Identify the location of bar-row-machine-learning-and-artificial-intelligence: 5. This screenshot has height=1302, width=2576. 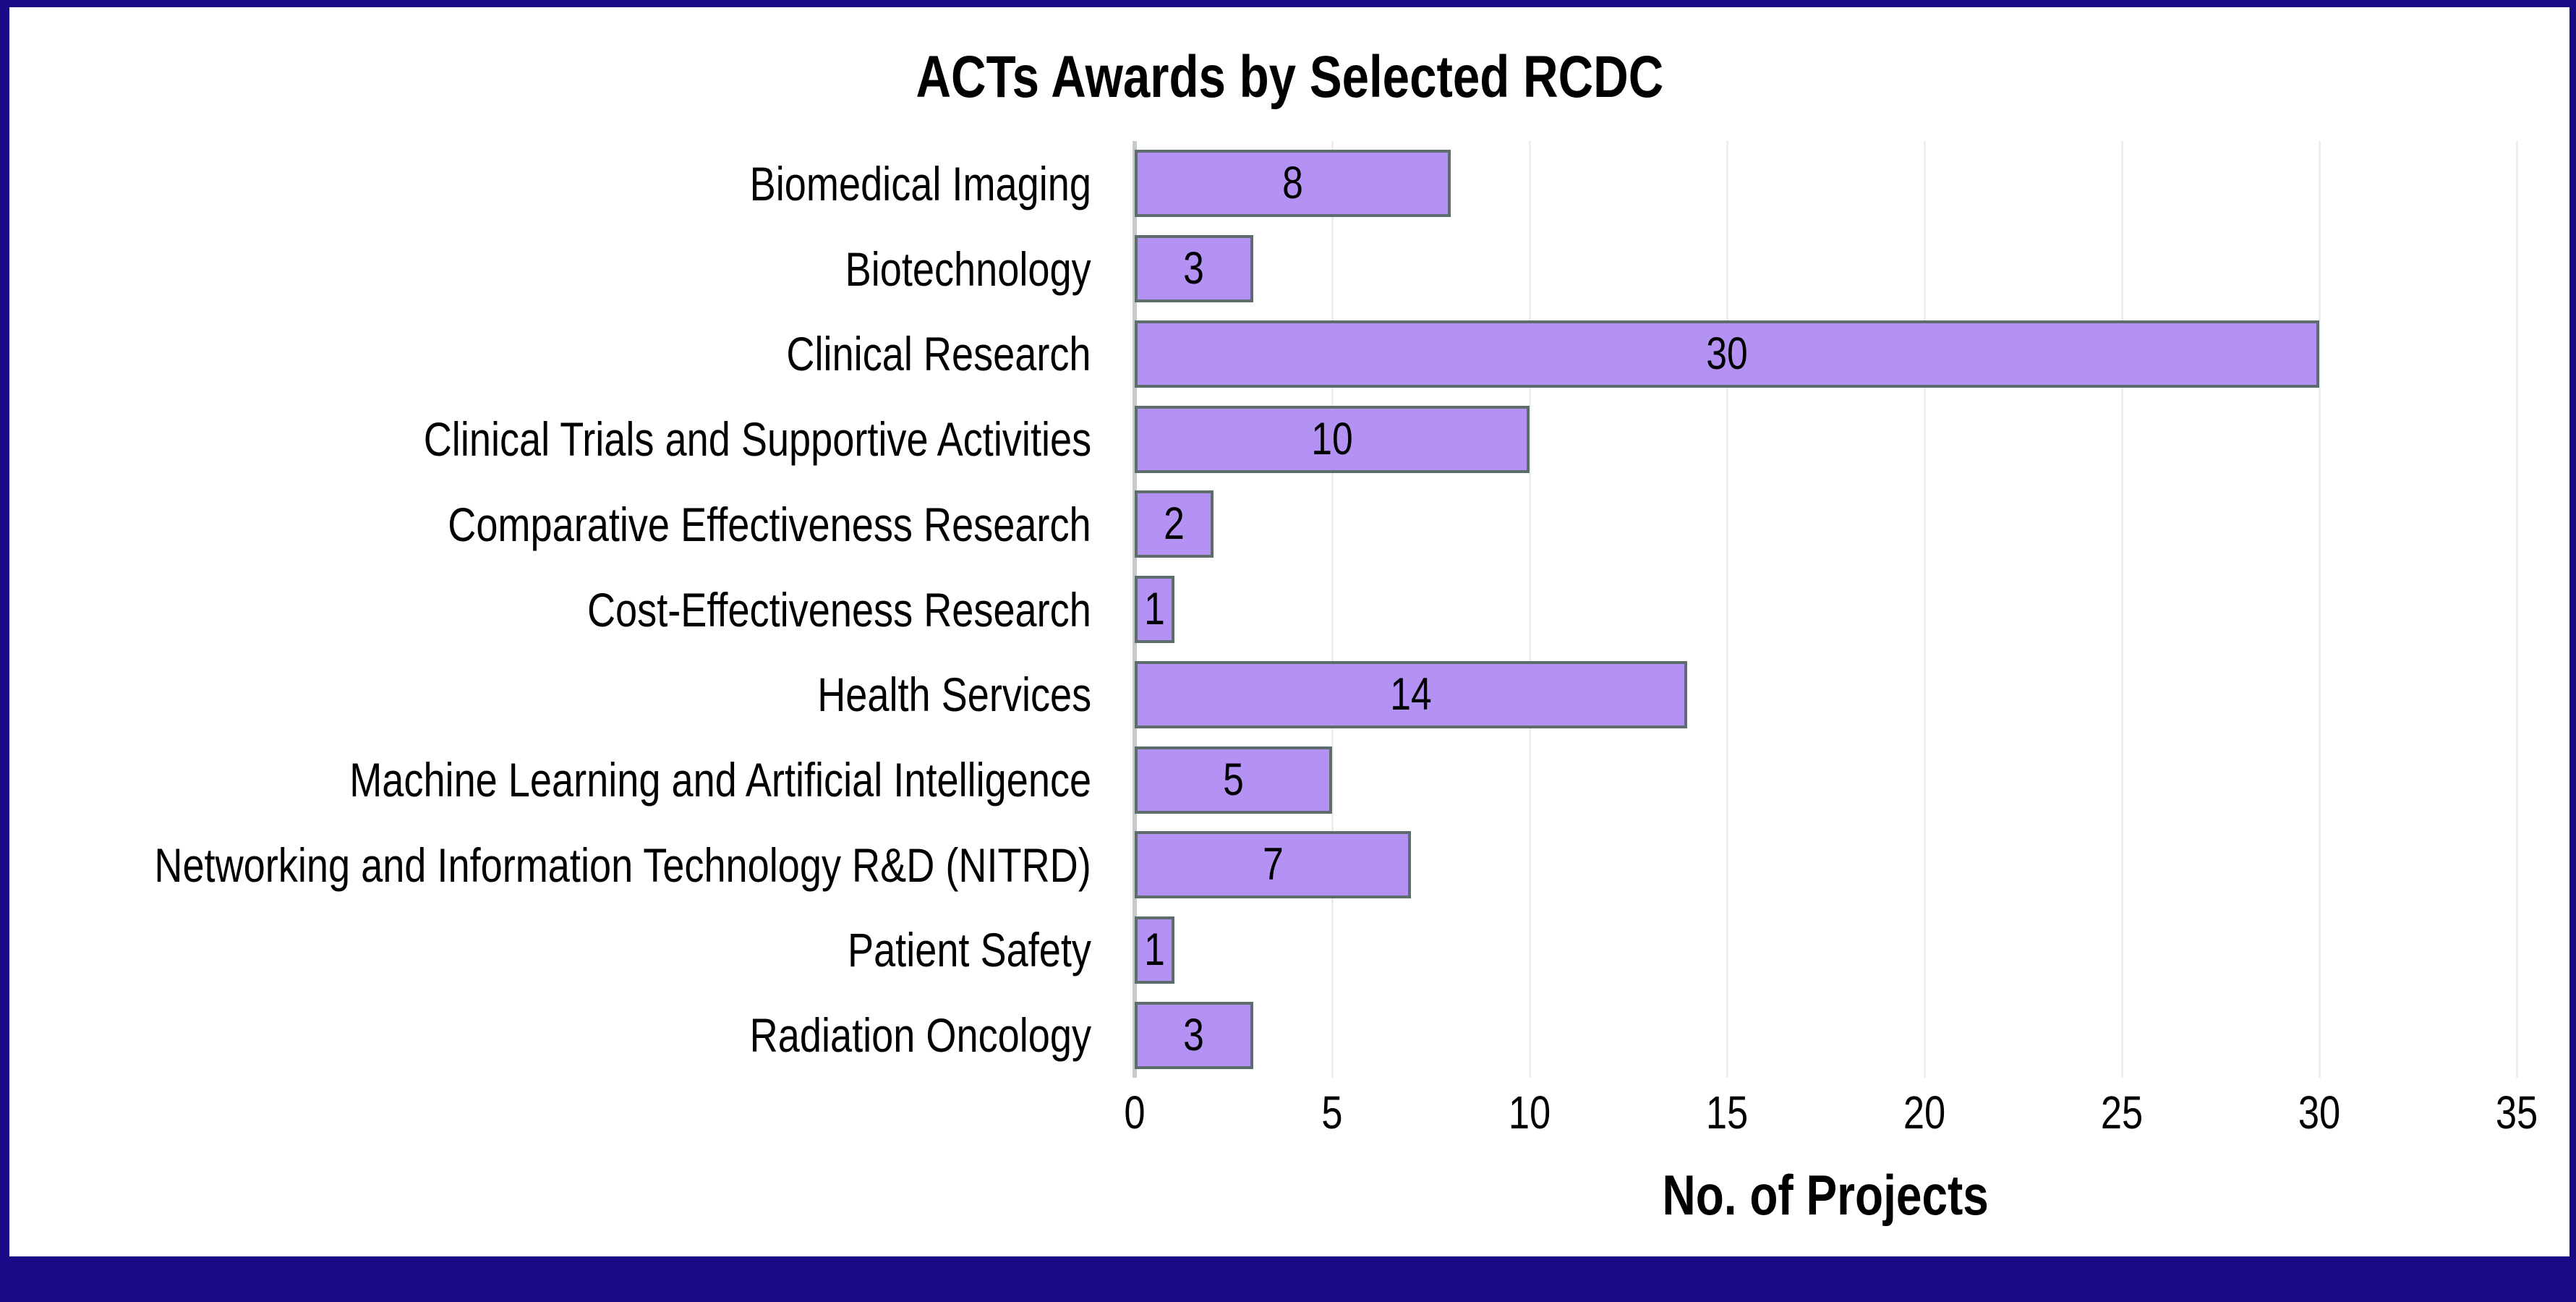
(1826, 779).